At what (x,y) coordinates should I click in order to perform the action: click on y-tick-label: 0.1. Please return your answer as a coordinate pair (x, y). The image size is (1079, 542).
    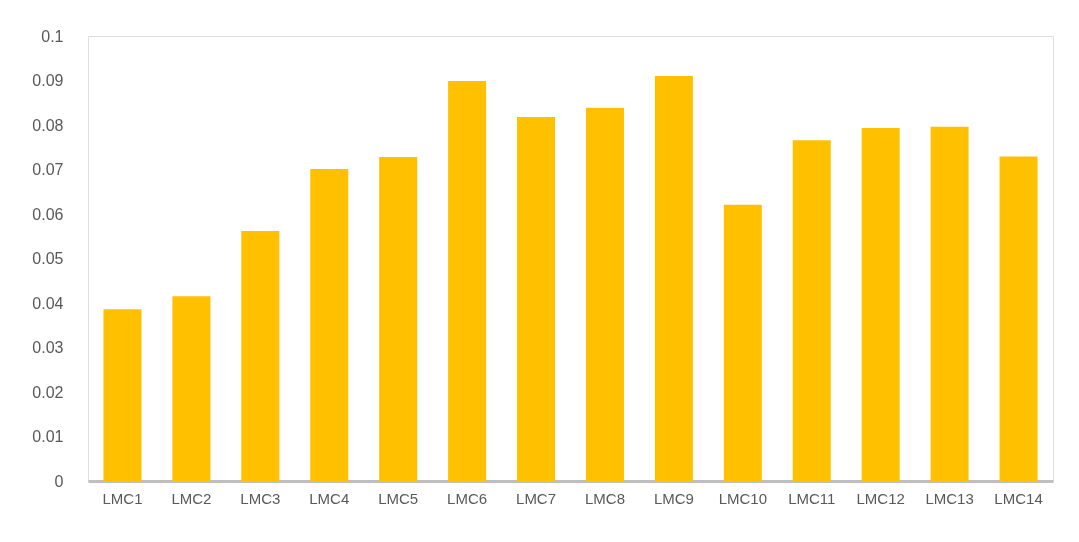
    Looking at the image, I should click on (52, 36).